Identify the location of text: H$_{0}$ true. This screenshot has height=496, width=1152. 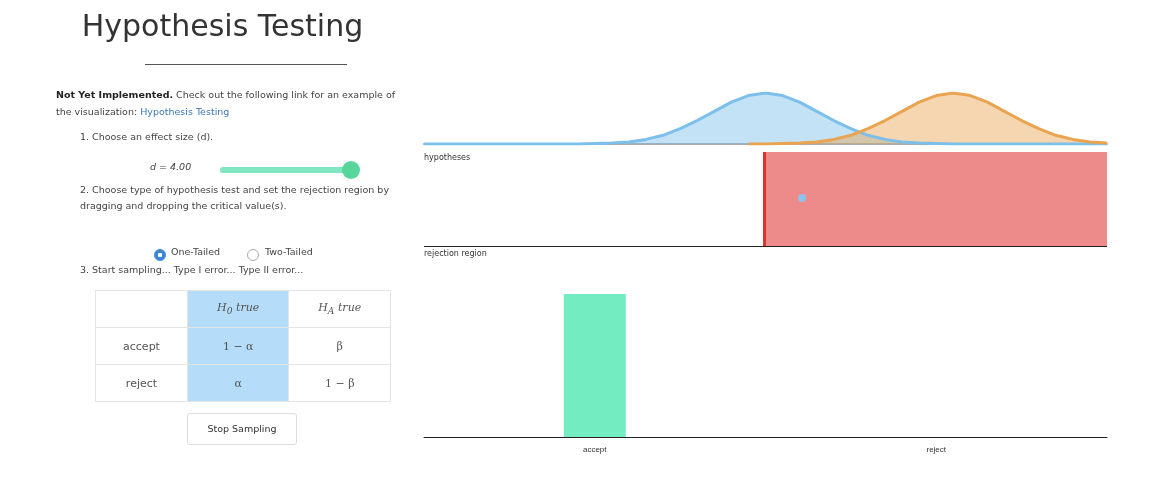
(238, 309).